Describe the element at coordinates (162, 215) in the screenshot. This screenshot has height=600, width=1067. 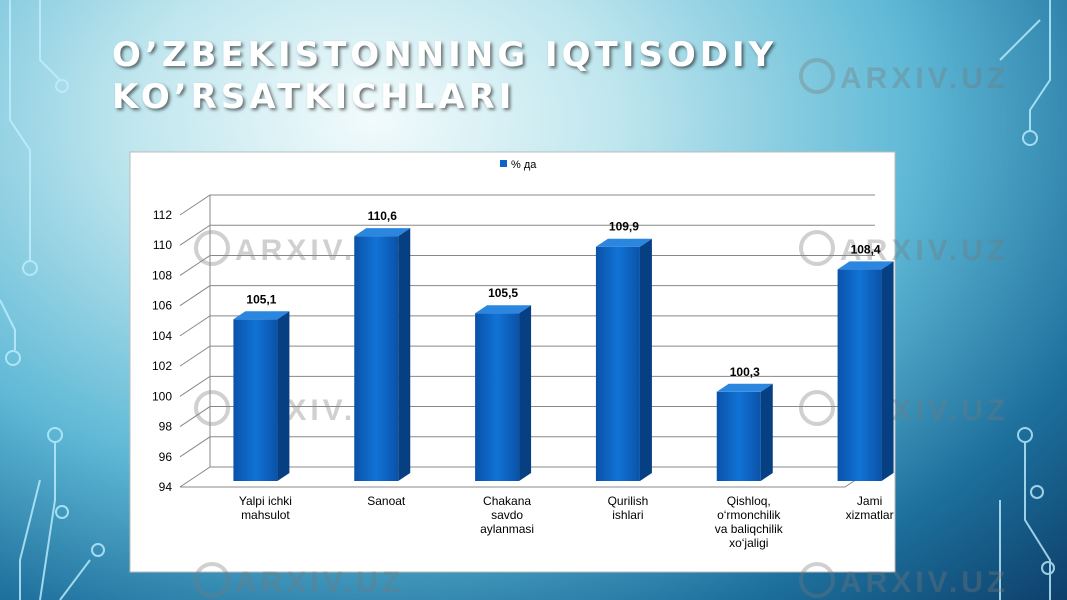
I see `y-tick-label: 112` at that location.